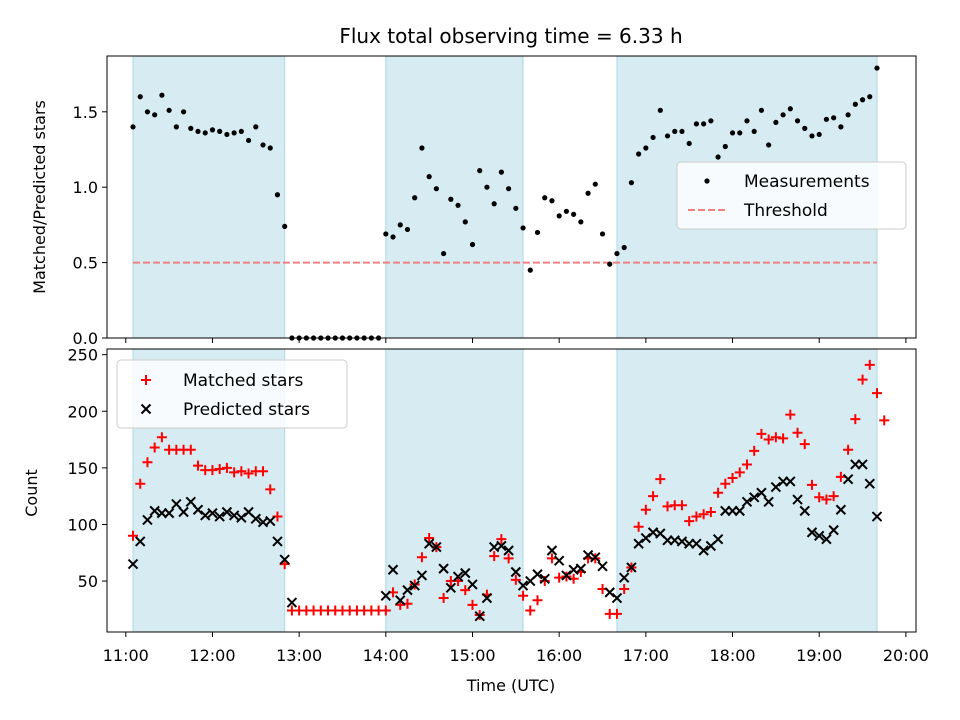 The image size is (960, 720). Describe the element at coordinates (146, 380) in the screenshot. I see `matched-legend-marker` at that location.